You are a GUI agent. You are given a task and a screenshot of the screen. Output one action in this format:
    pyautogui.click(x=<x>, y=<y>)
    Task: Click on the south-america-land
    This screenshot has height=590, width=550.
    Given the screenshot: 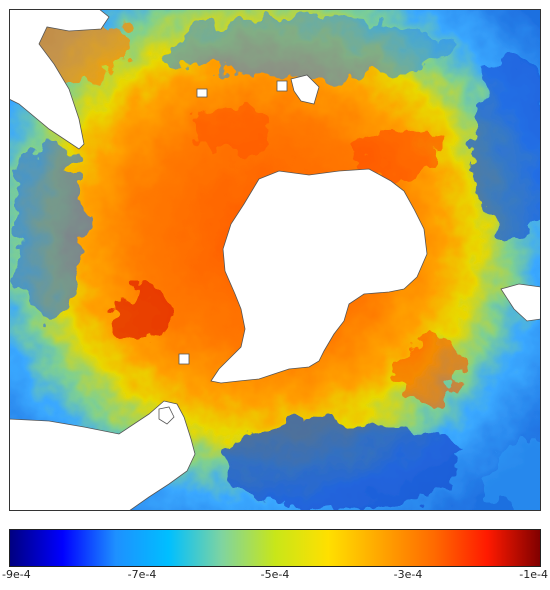 What is the action you would take?
    pyautogui.click(x=59, y=79)
    